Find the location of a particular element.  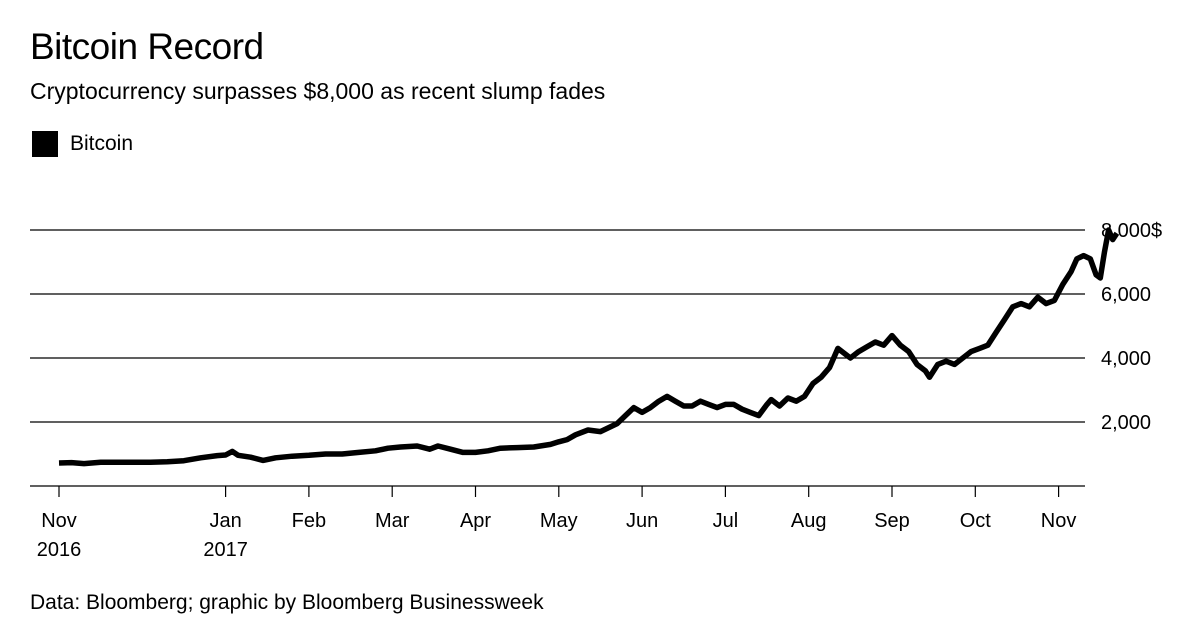

y-tick-label-6000: 6,000 is located at coordinates (1126, 295).